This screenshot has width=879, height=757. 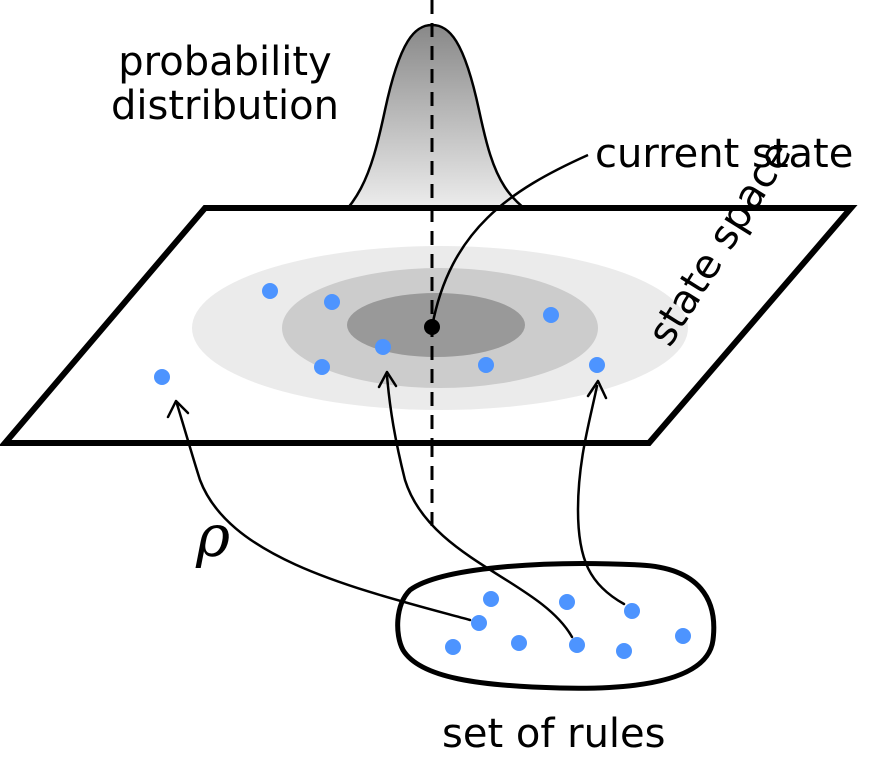 What do you see at coordinates (387, 379) in the screenshot?
I see `mapping-arrow-middle-head` at bounding box center [387, 379].